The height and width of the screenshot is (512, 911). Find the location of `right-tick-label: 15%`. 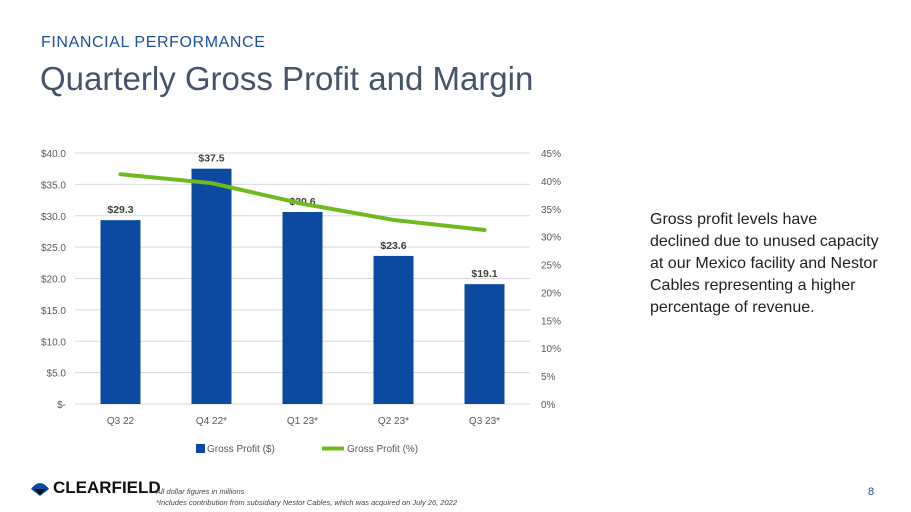

right-tick-label: 15% is located at coordinates (551, 321).